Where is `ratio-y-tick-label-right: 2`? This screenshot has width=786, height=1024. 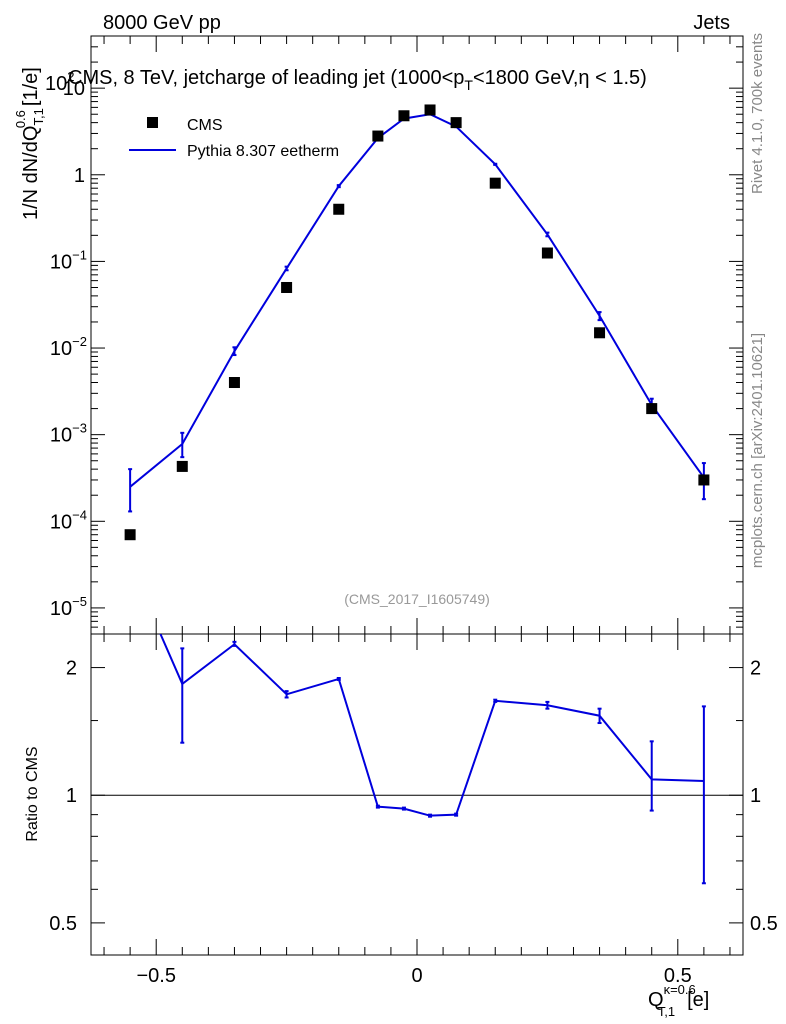 ratio-y-tick-label-right: 2 is located at coordinates (755, 669).